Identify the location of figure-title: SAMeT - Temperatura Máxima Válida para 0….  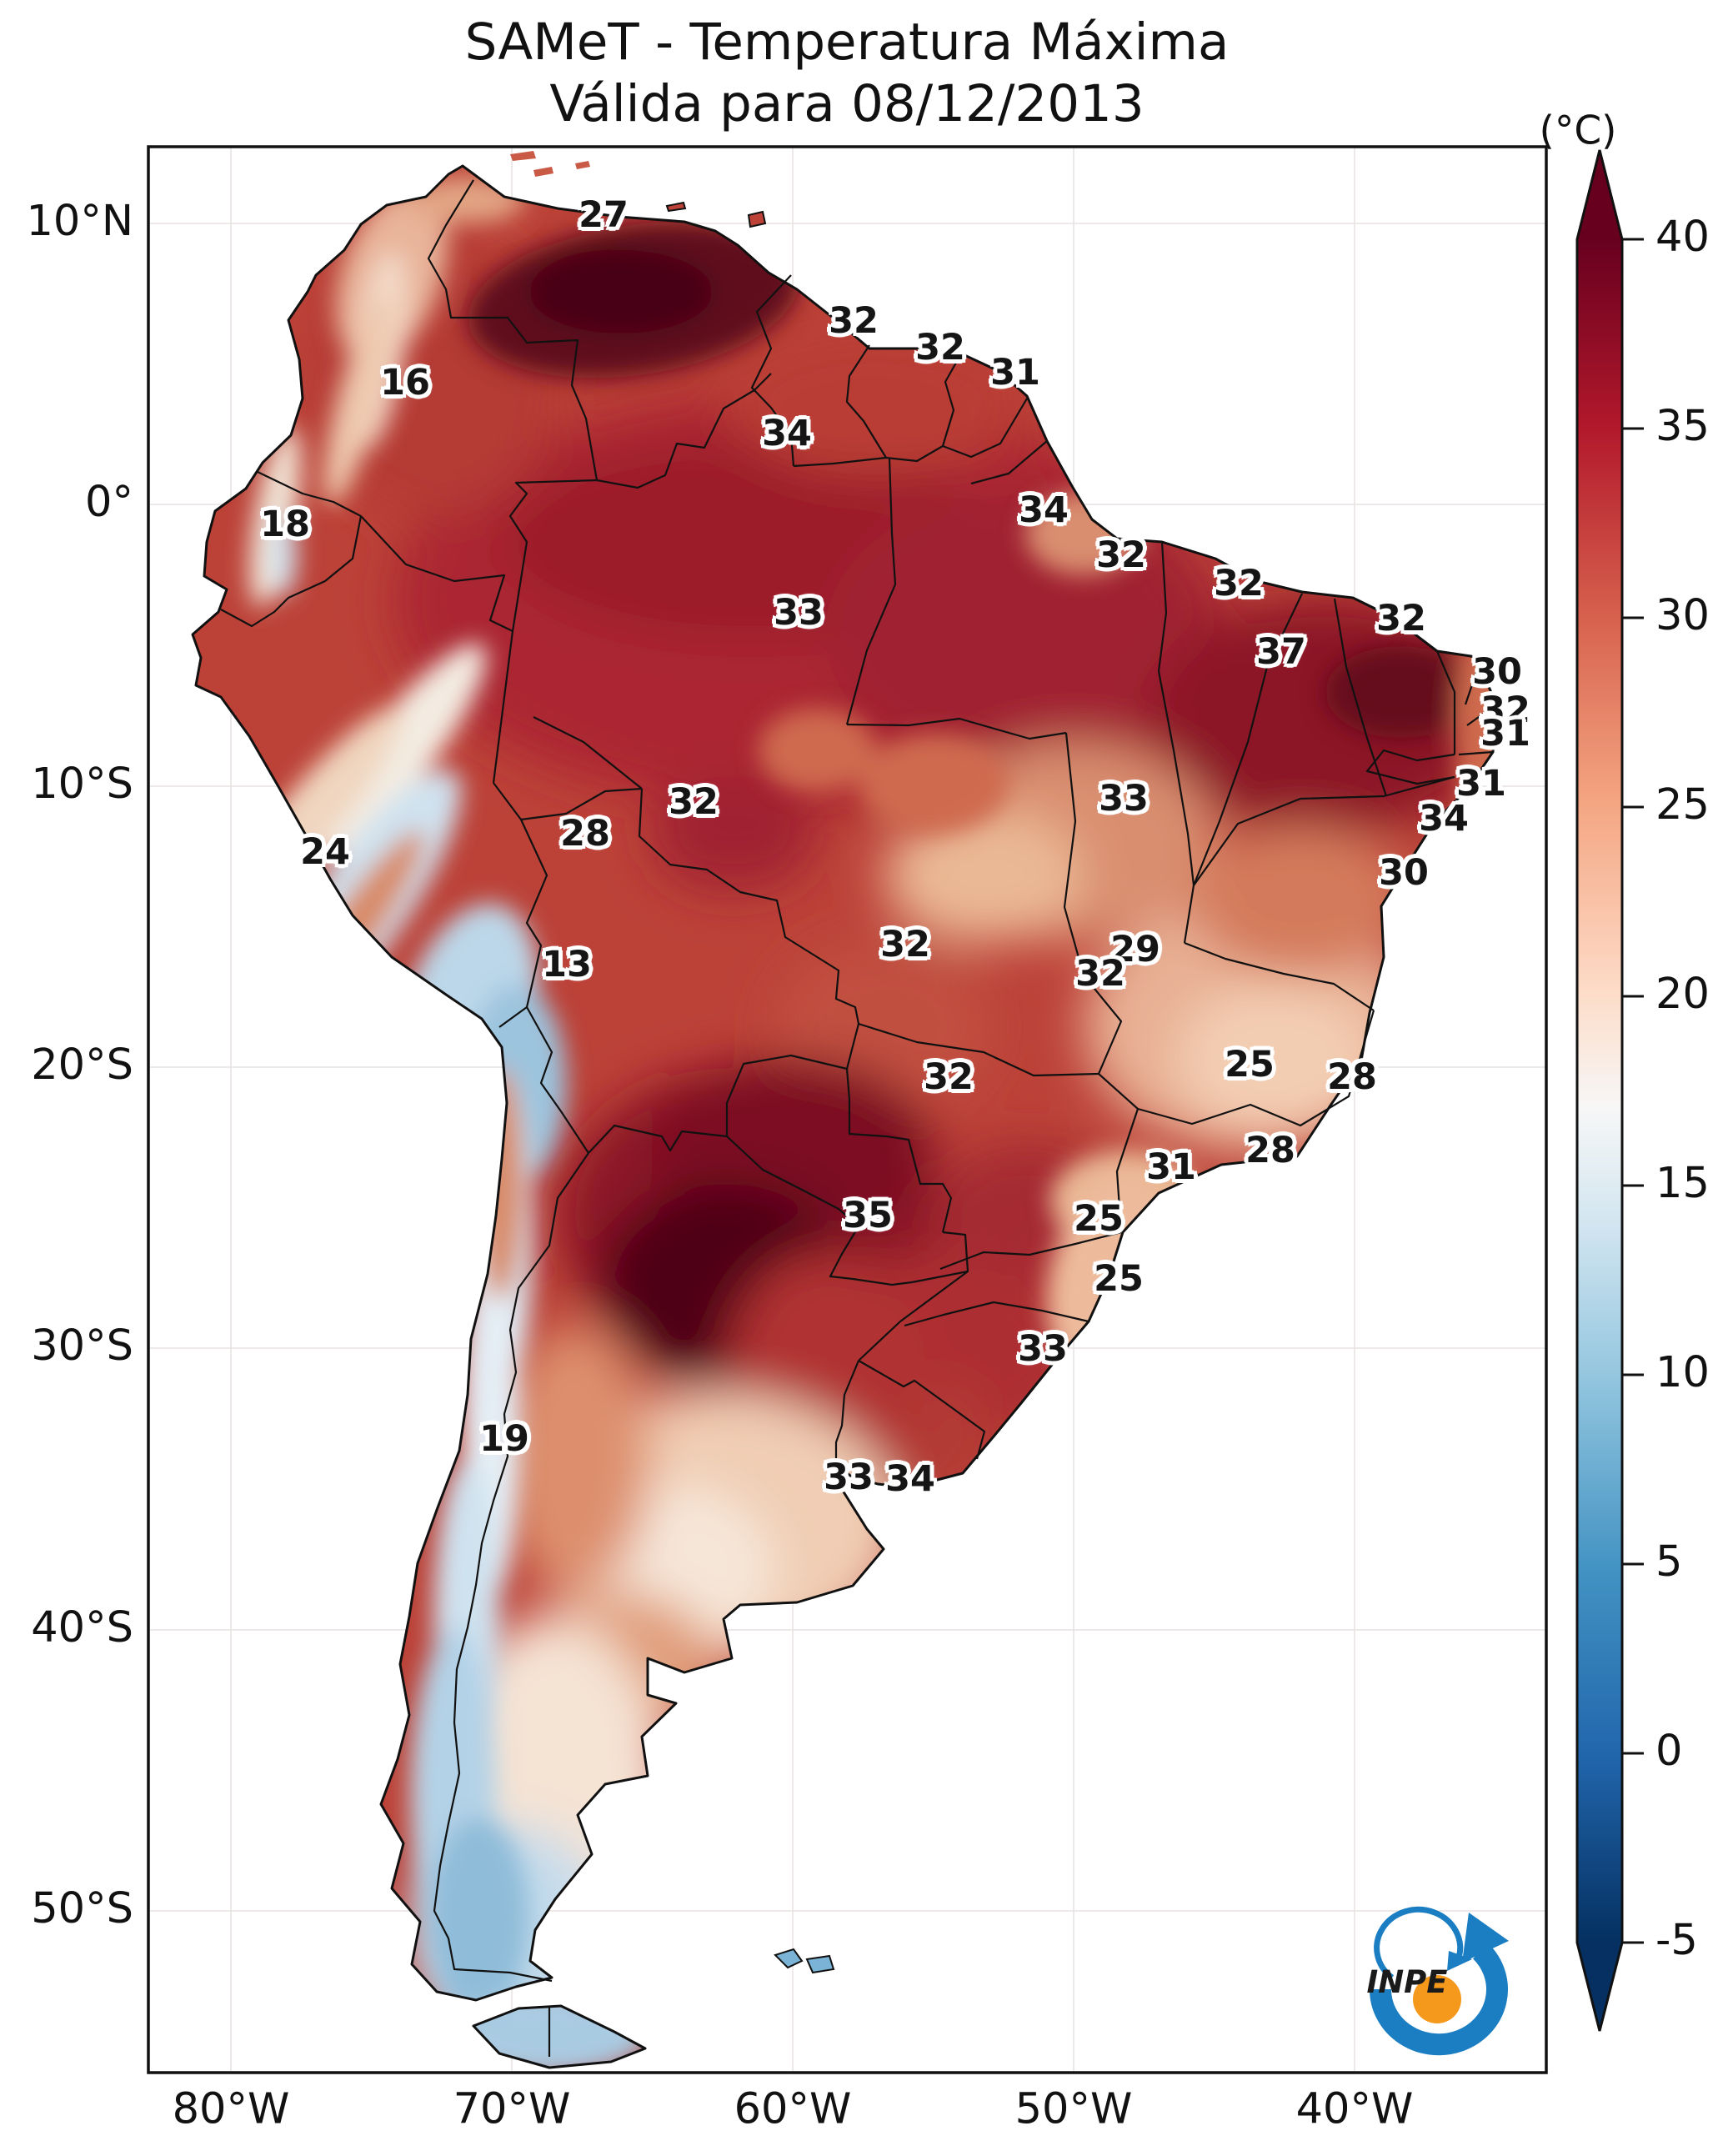
(847, 73).